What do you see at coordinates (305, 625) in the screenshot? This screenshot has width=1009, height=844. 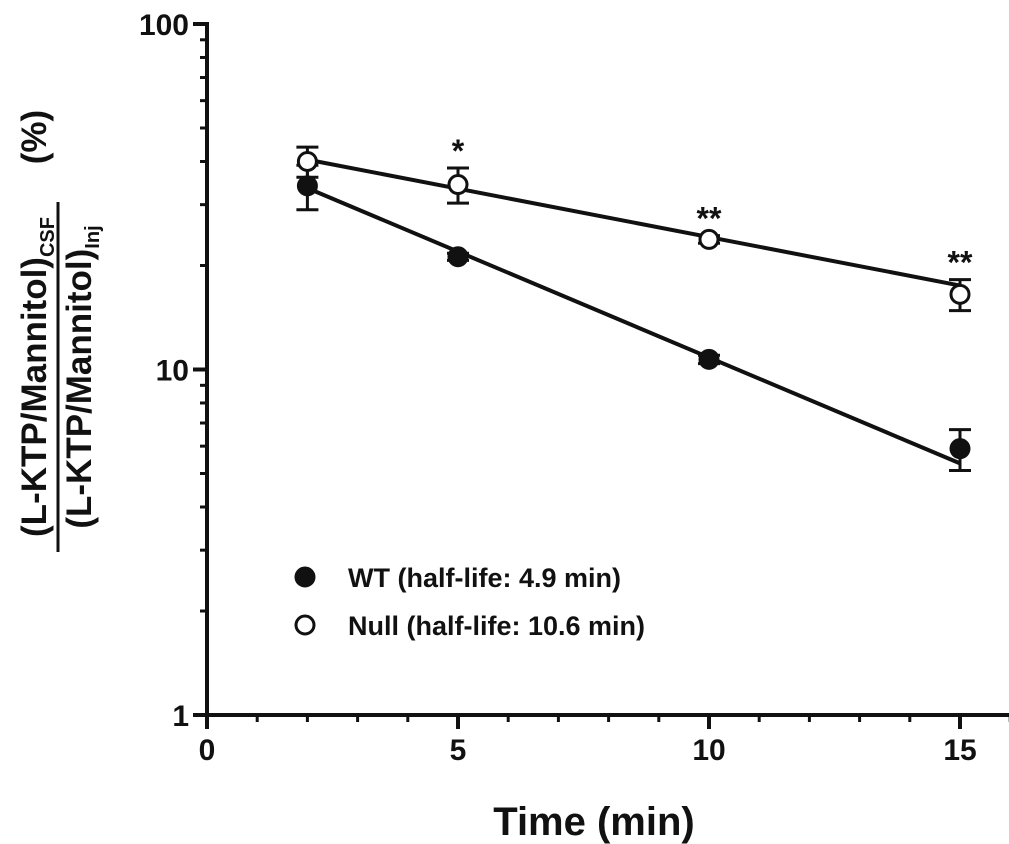 I see `legend-marker-null` at bounding box center [305, 625].